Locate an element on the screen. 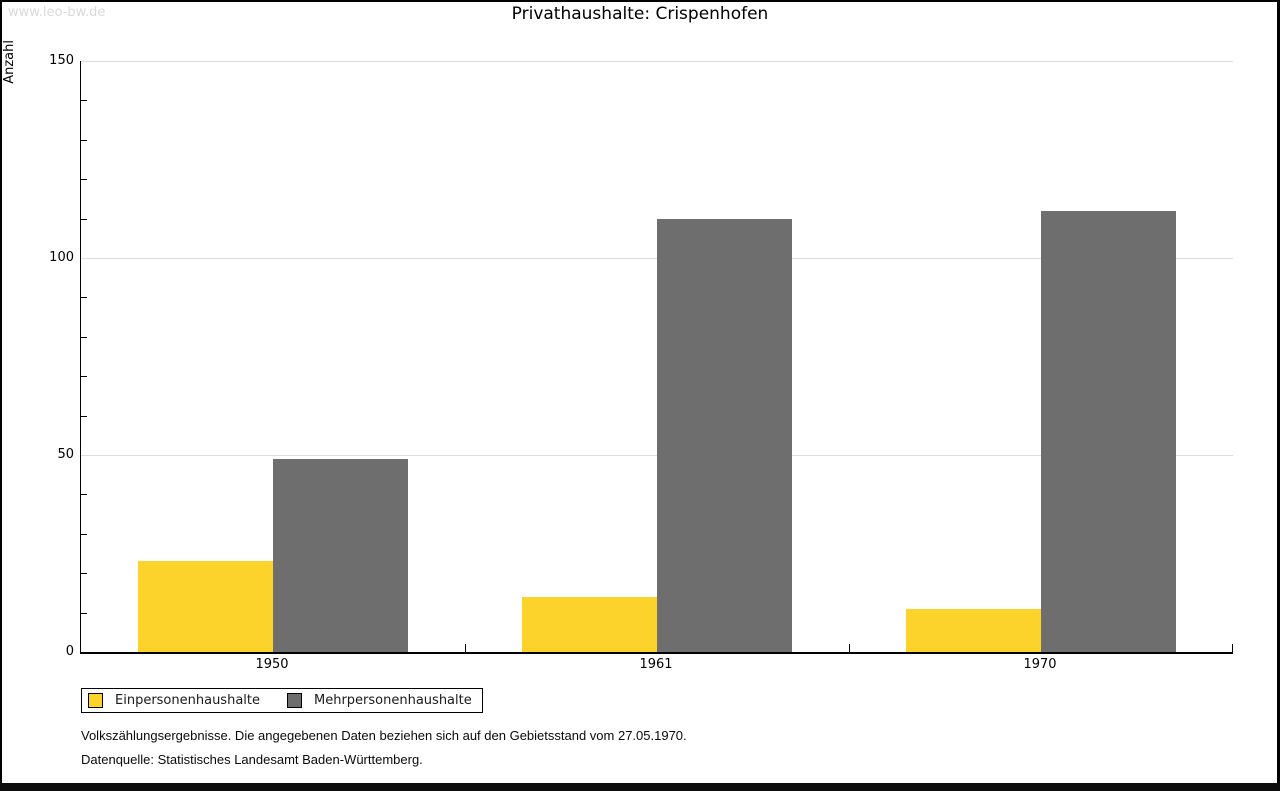 Image resolution: width=1280 pixels, height=791 pixels. x-tick-label-1961: 1961 is located at coordinates (656, 664).